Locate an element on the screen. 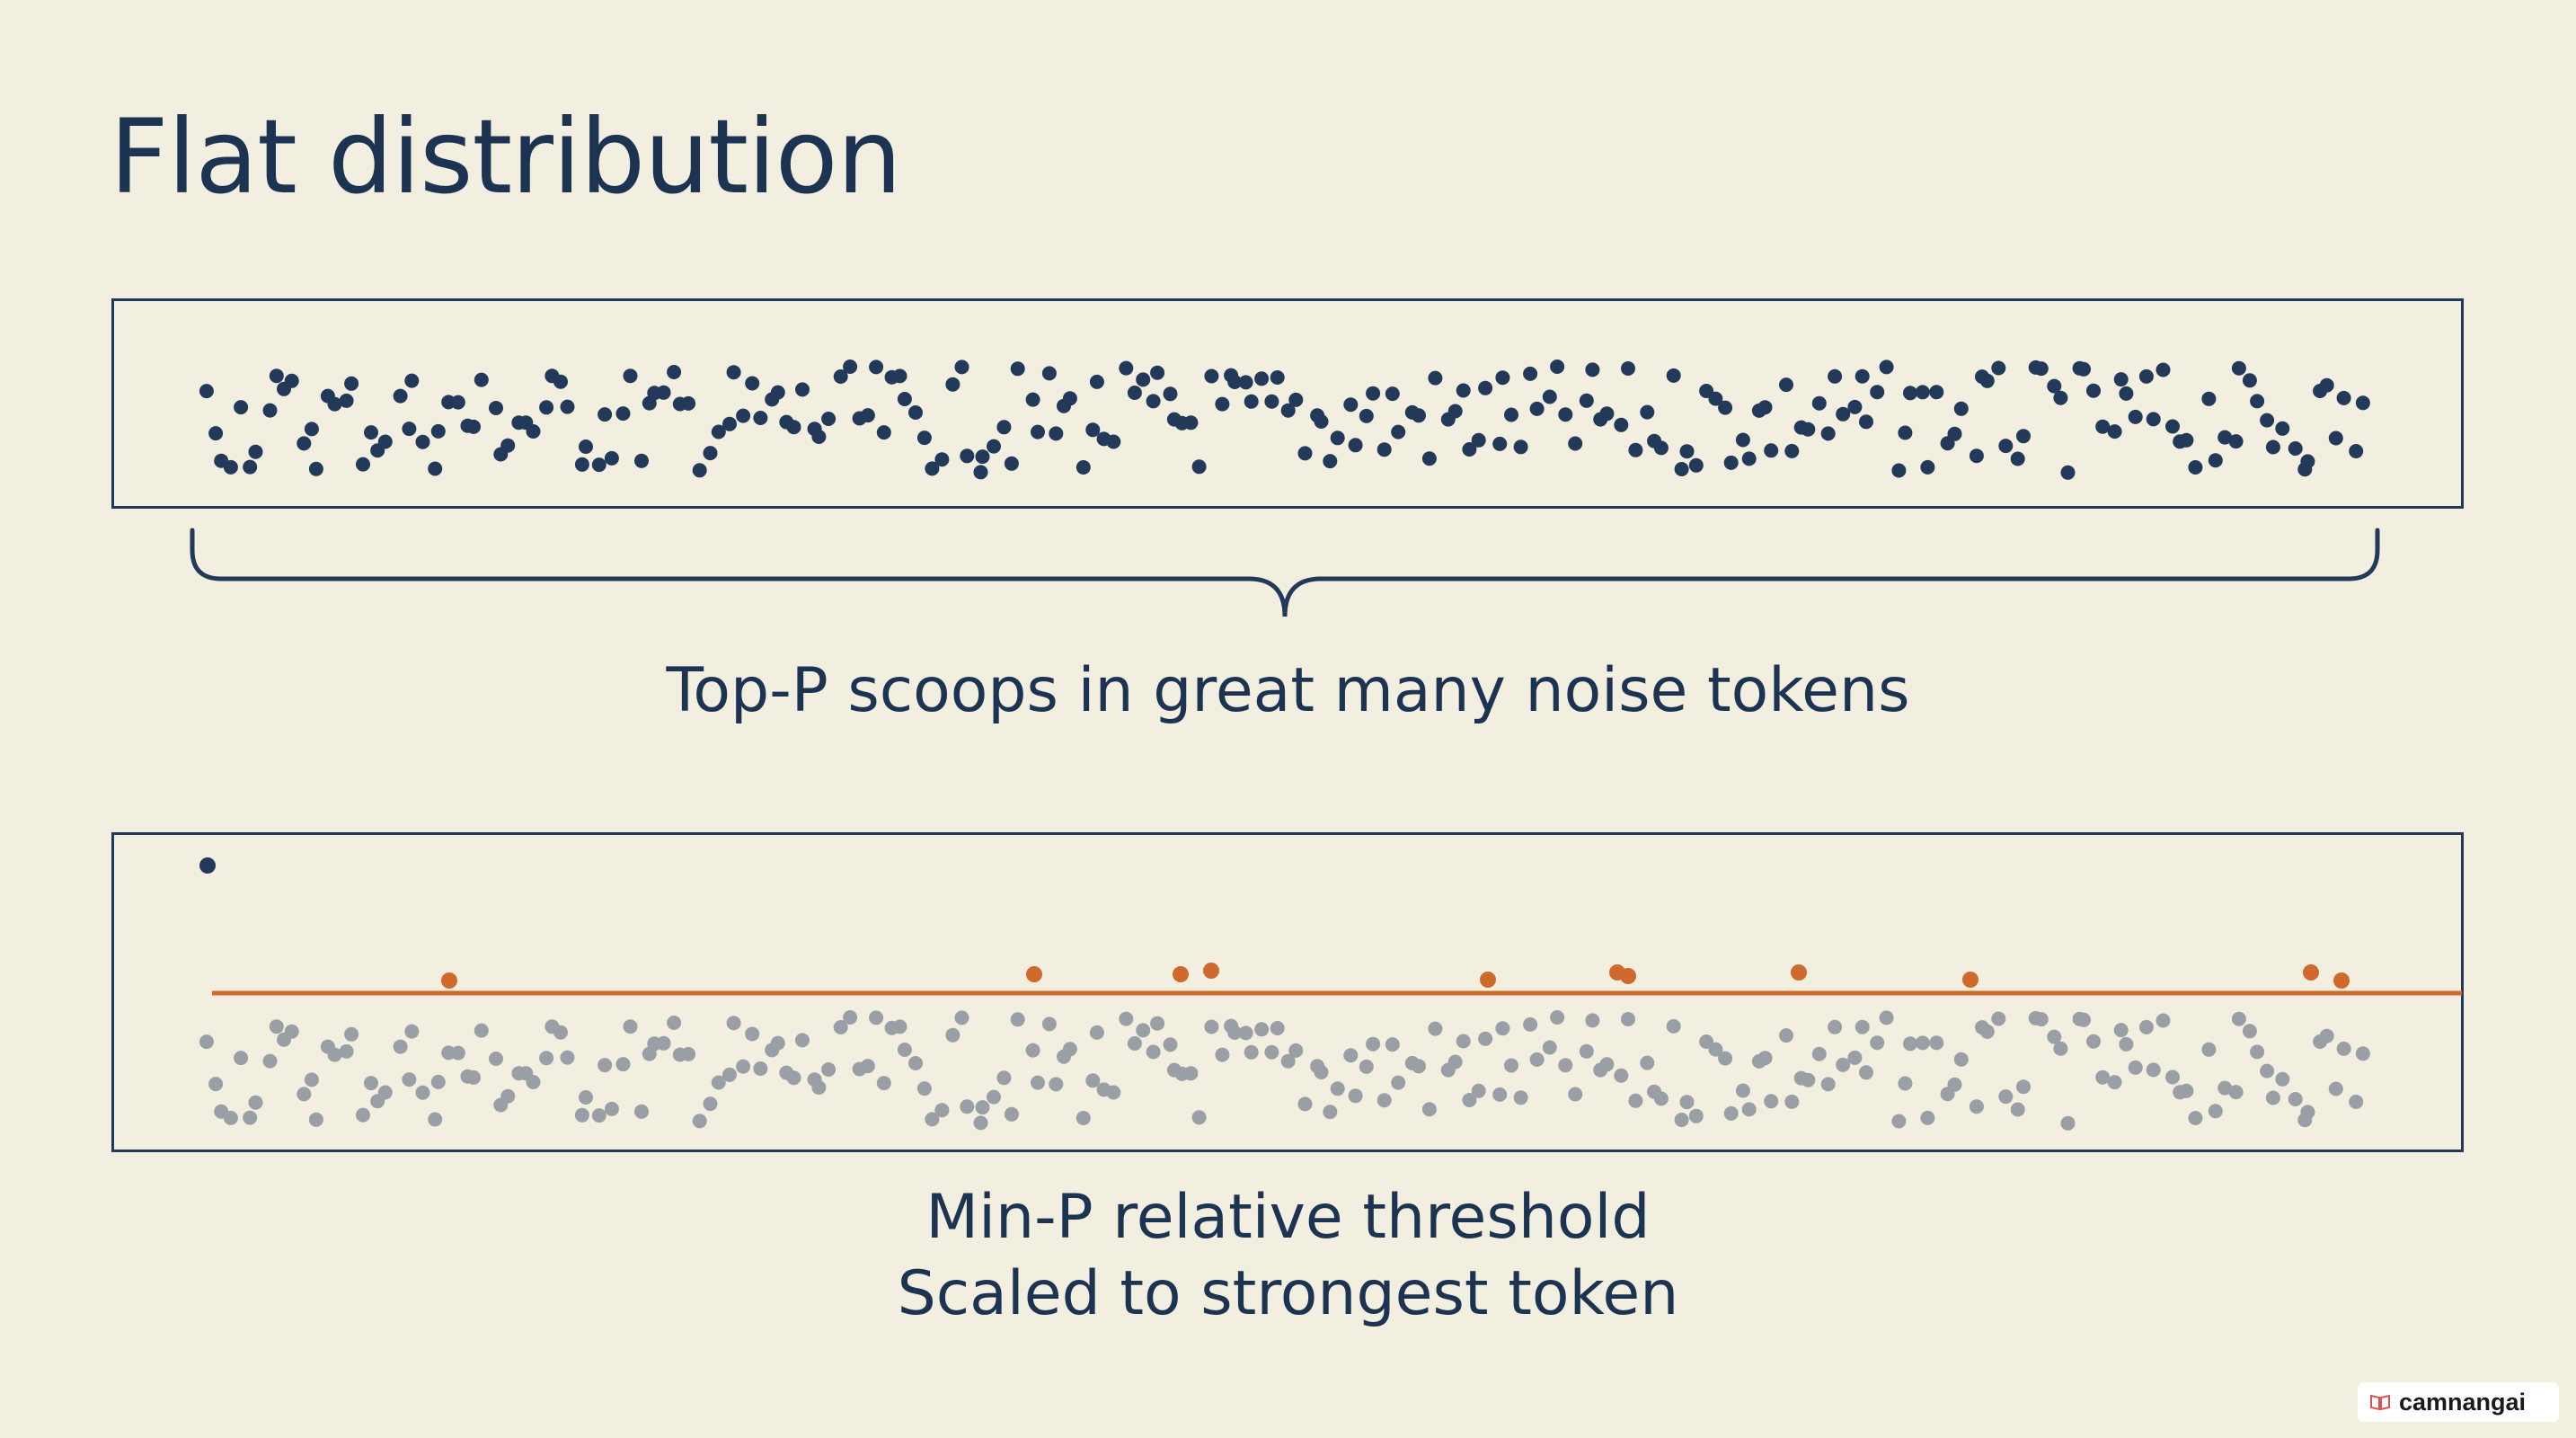 The height and width of the screenshot is (1438, 2576). book-icon is located at coordinates (2380, 1402).